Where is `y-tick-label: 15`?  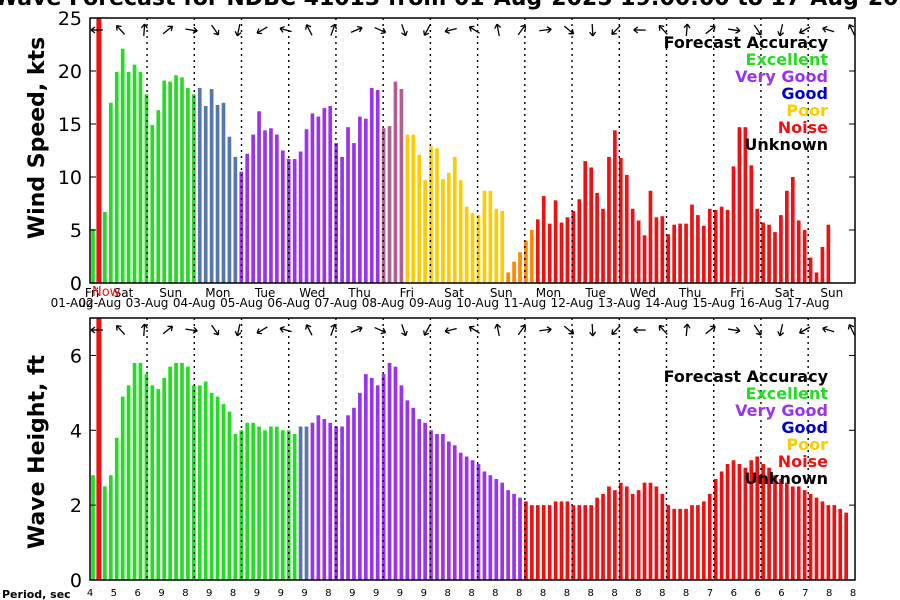
y-tick-label: 15 is located at coordinates (70, 125).